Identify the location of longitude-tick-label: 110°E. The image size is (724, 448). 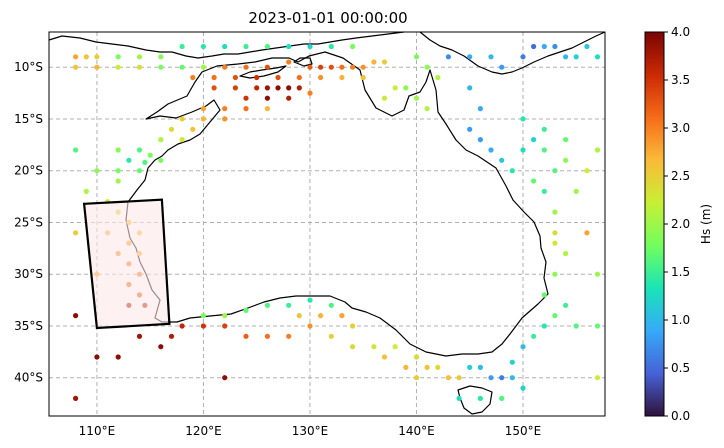
(97, 431).